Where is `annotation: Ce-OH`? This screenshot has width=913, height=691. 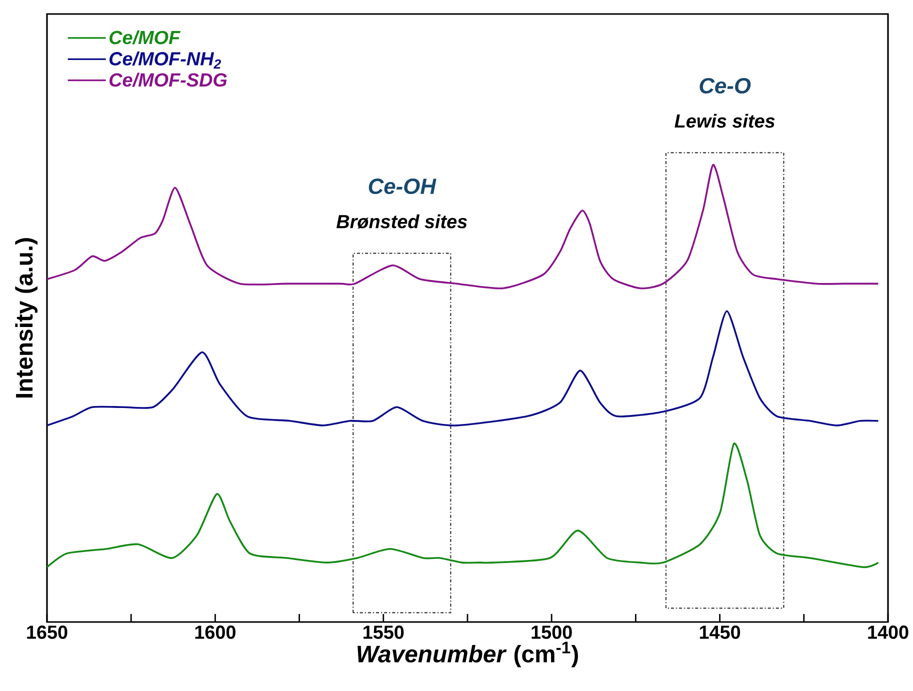 annotation: Ce-OH is located at coordinates (402, 186).